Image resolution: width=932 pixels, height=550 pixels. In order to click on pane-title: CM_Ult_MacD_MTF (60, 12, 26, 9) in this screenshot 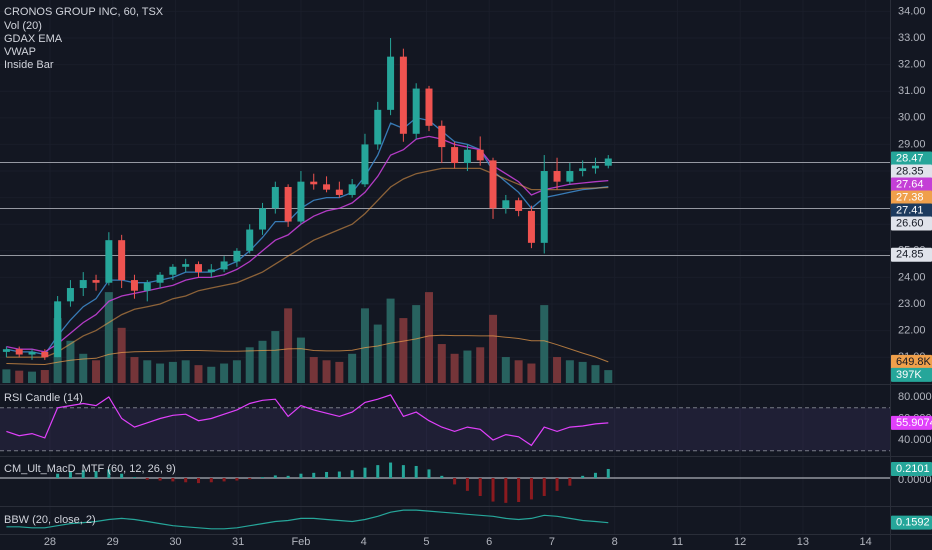, I will do `click(90, 469)`.